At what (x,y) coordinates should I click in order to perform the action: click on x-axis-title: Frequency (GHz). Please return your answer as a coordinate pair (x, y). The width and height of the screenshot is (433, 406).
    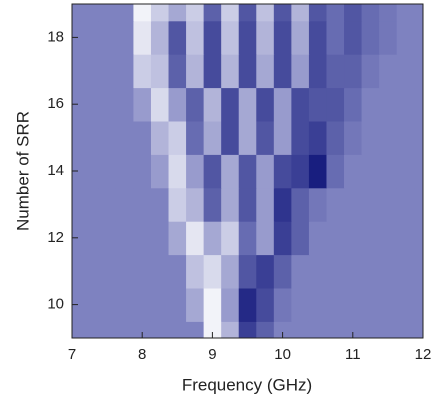
    Looking at the image, I should click on (247, 384).